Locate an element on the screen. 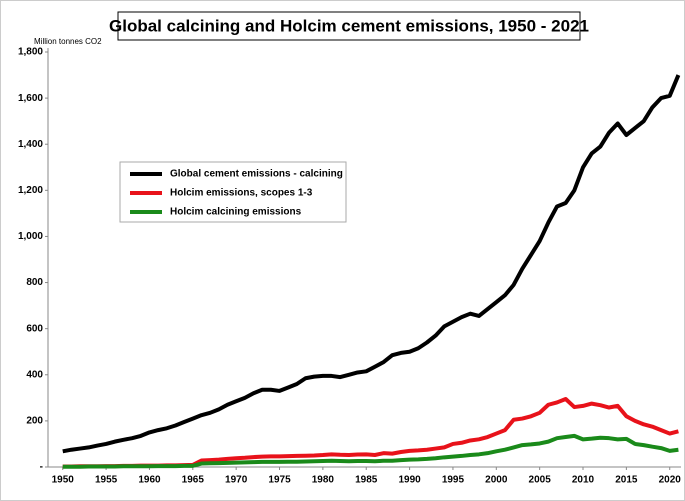  x-tick-label: 2010 is located at coordinates (583, 480).